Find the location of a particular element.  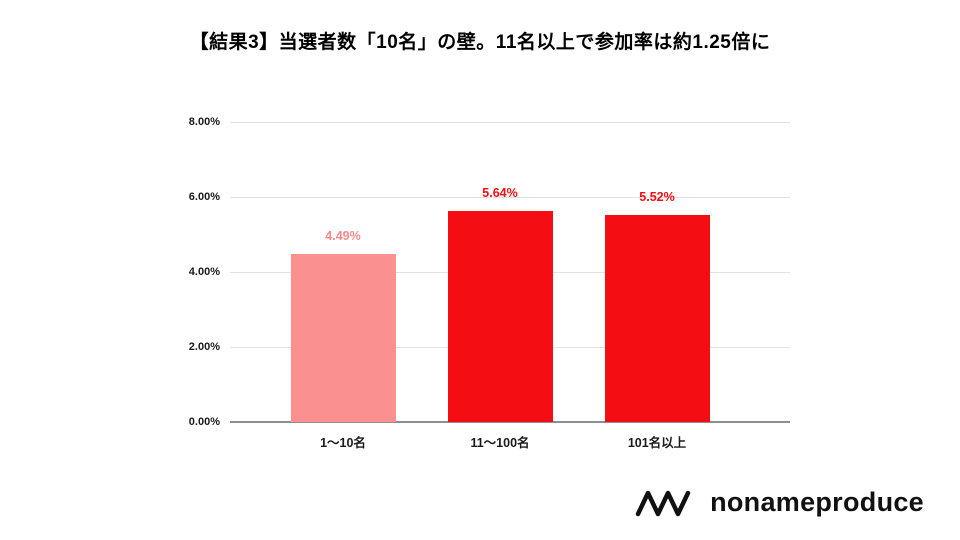

logo: nonameproduce is located at coordinates (779, 502).